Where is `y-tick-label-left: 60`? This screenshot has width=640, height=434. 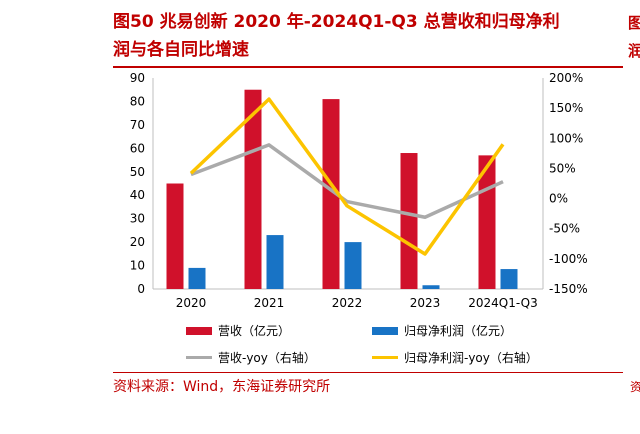 y-tick-label-left: 60 is located at coordinates (137, 148).